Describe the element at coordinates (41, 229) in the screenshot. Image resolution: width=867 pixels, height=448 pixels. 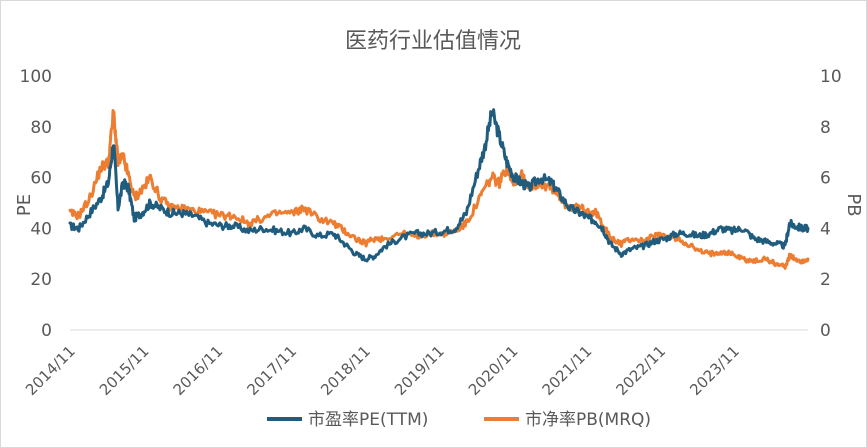
I see `y-left-tick-label: 40` at that location.